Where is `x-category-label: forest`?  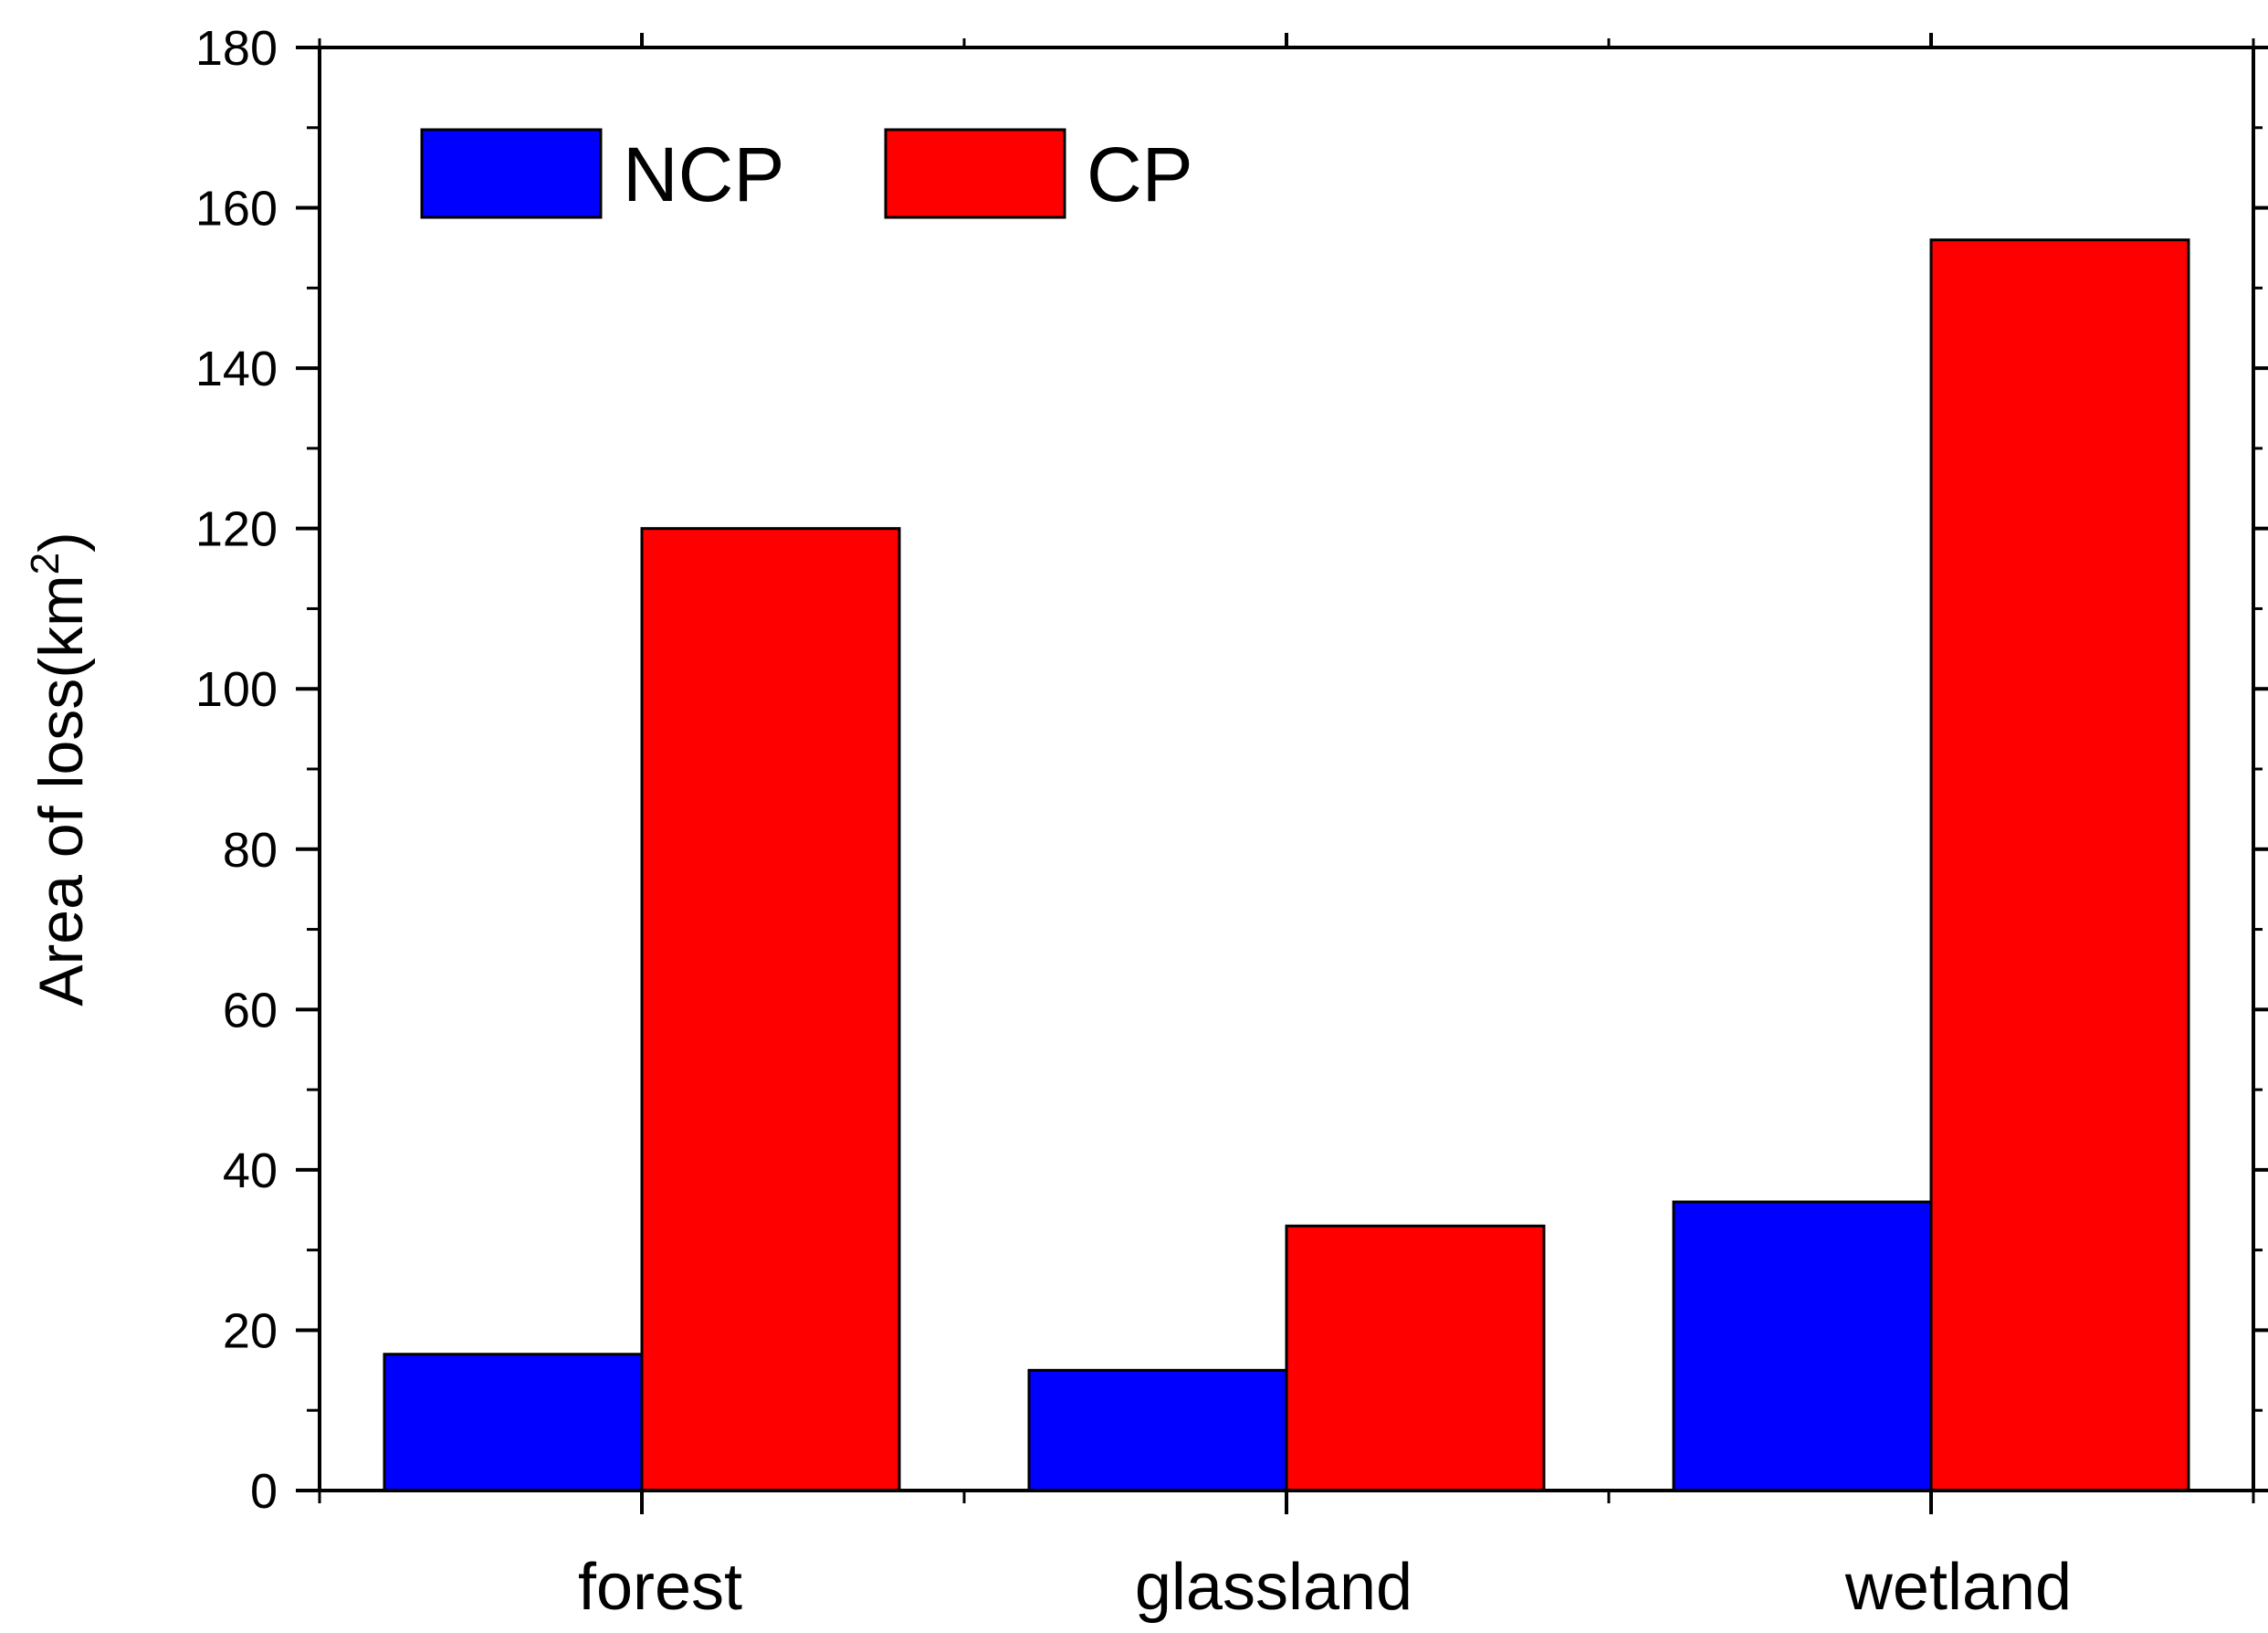
x-category-label: forest is located at coordinates (660, 1587).